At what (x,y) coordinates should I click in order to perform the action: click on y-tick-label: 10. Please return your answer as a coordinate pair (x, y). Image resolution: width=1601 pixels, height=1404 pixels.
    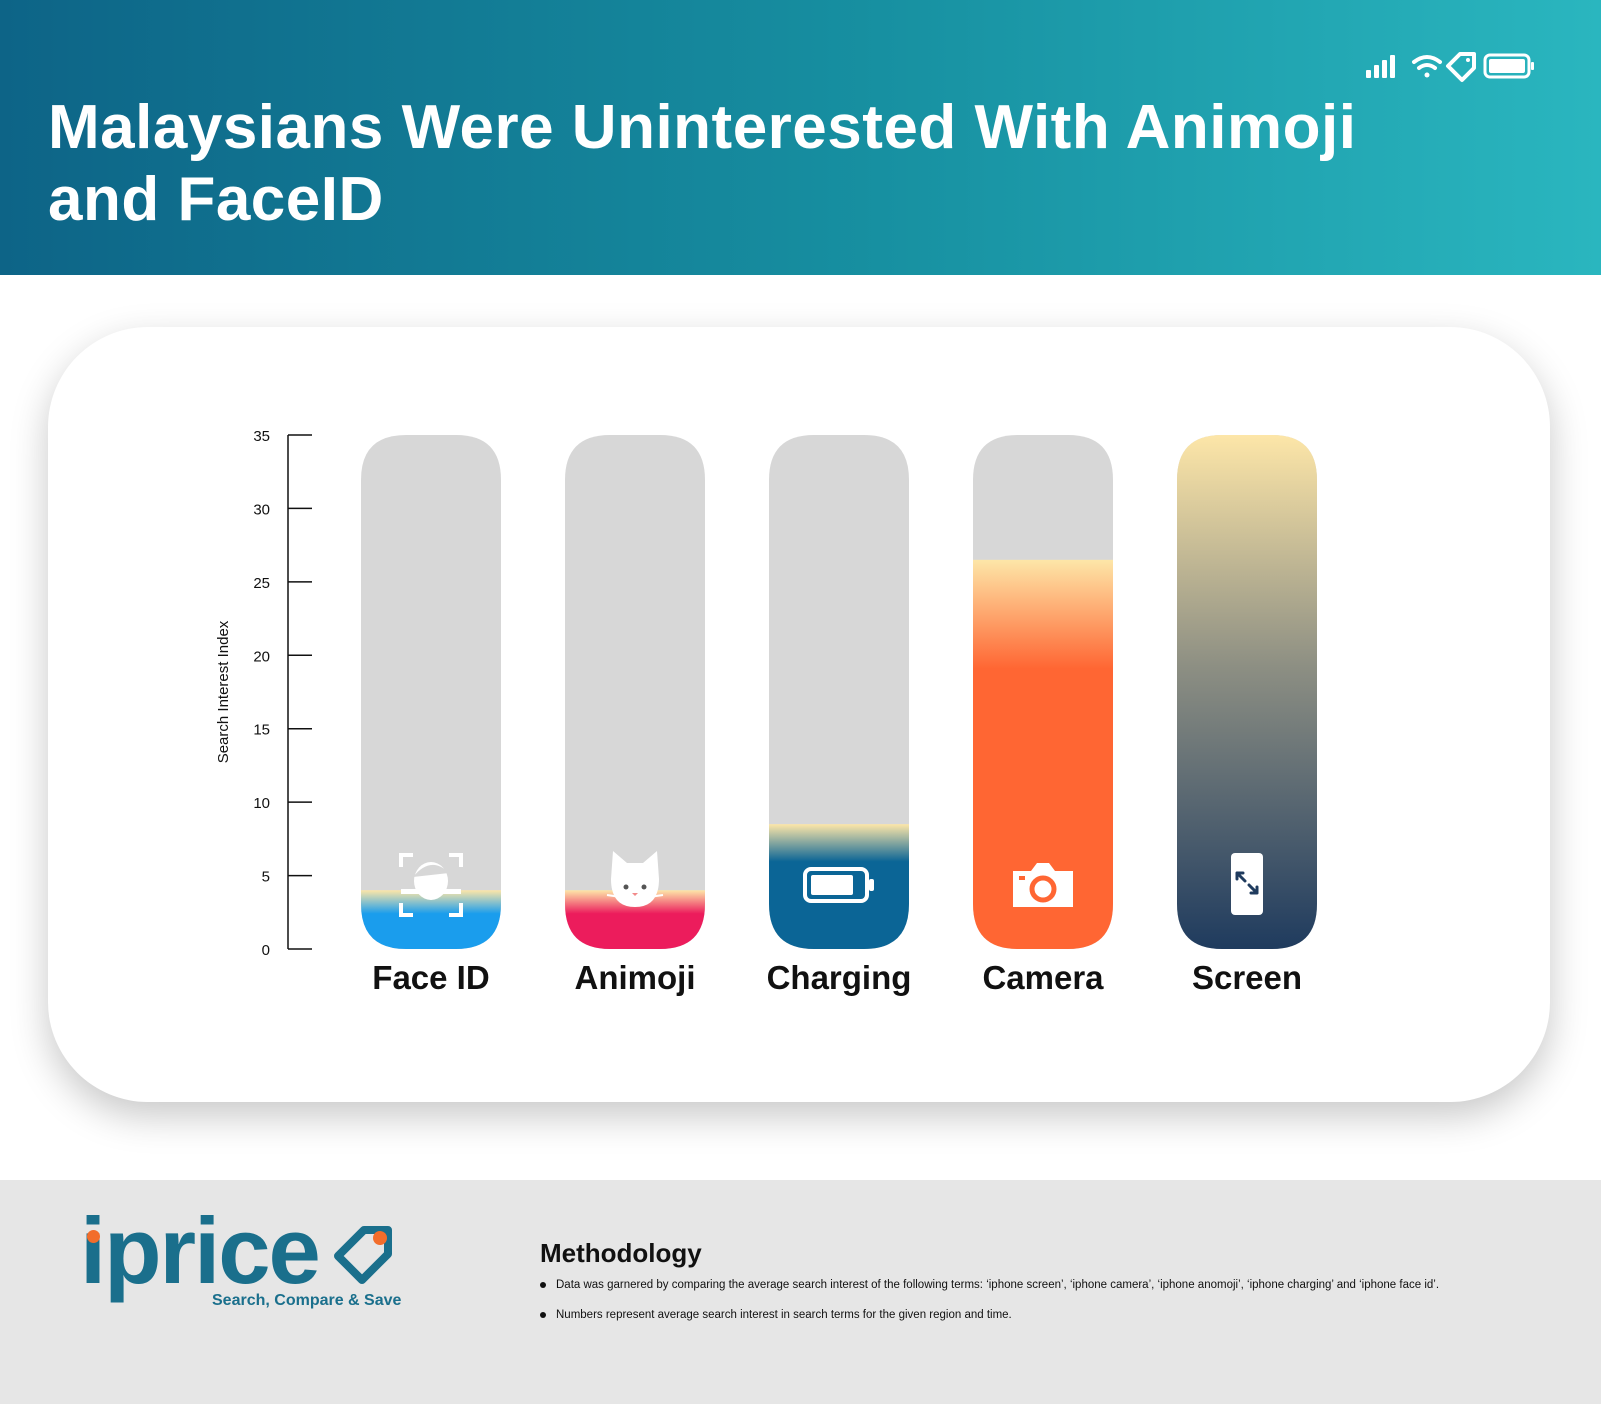
    Looking at the image, I should click on (261, 803).